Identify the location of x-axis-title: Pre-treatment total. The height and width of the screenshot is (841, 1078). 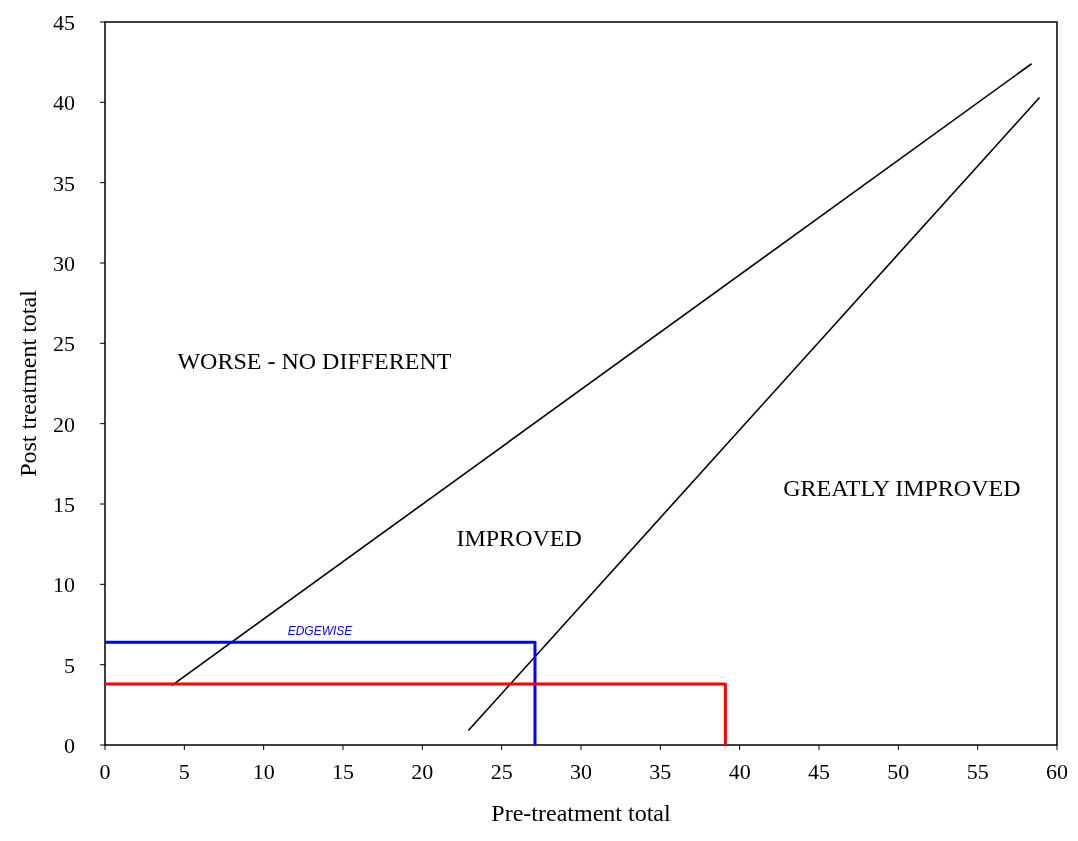
(581, 813).